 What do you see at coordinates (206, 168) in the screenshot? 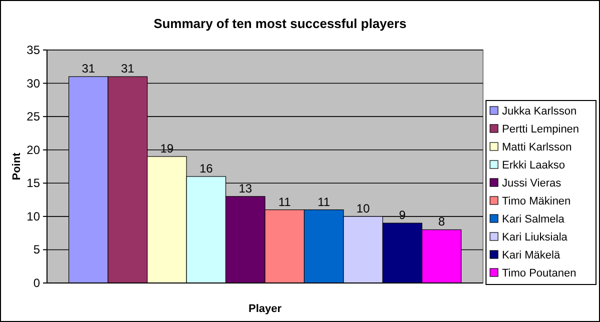
I see `data-label: 16` at bounding box center [206, 168].